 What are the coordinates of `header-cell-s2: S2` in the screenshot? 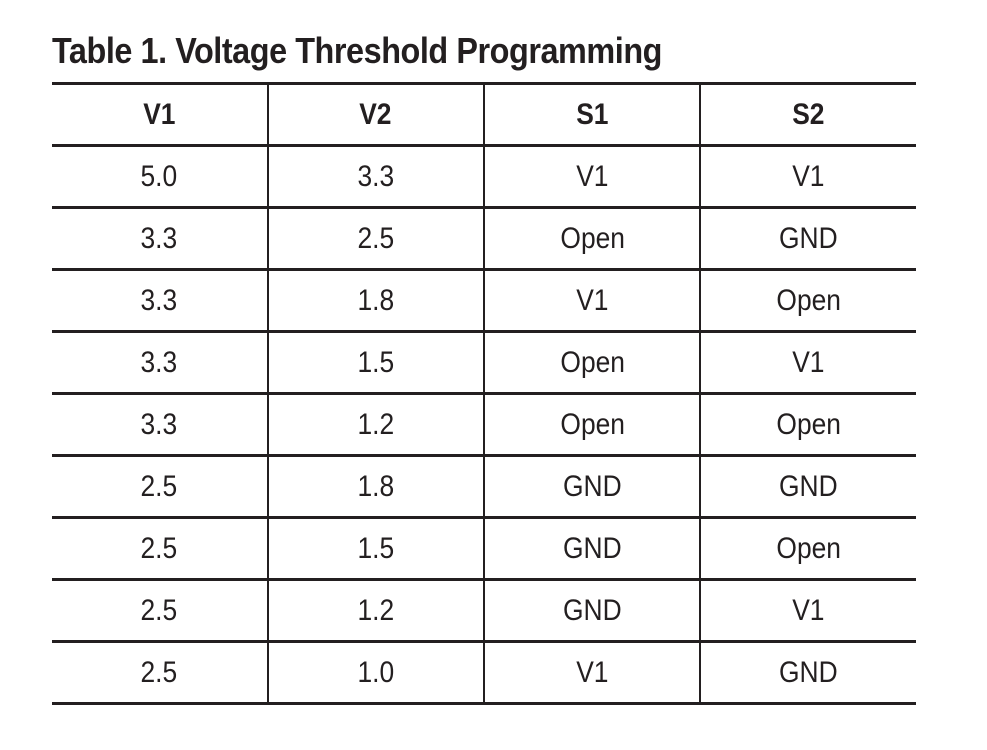 It's located at (808, 114).